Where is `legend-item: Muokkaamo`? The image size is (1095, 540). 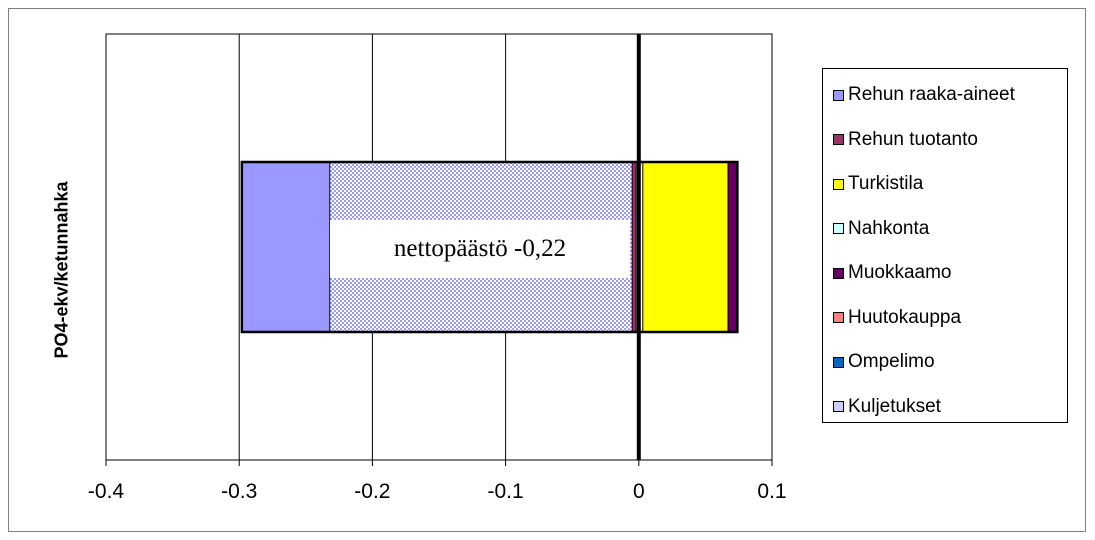 legend-item: Muokkaamo is located at coordinates (892, 273).